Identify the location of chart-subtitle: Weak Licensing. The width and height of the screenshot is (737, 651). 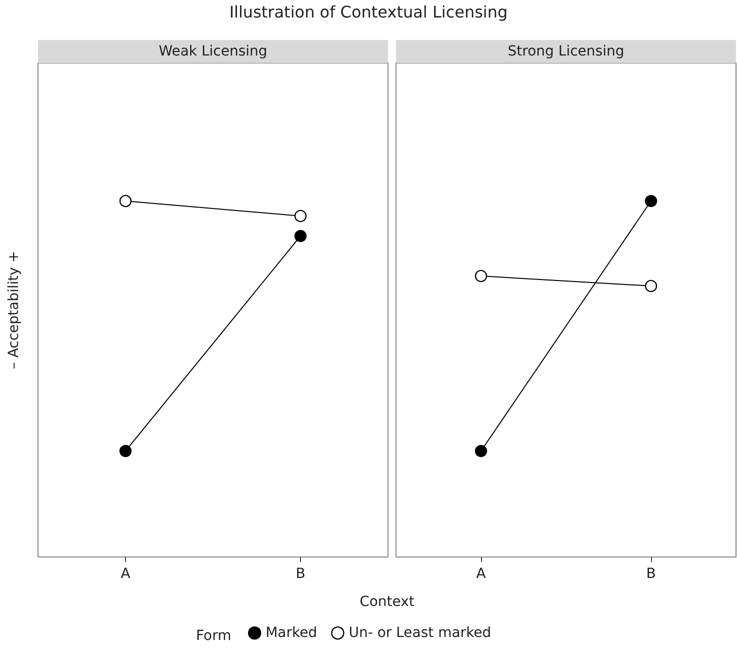
(213, 52).